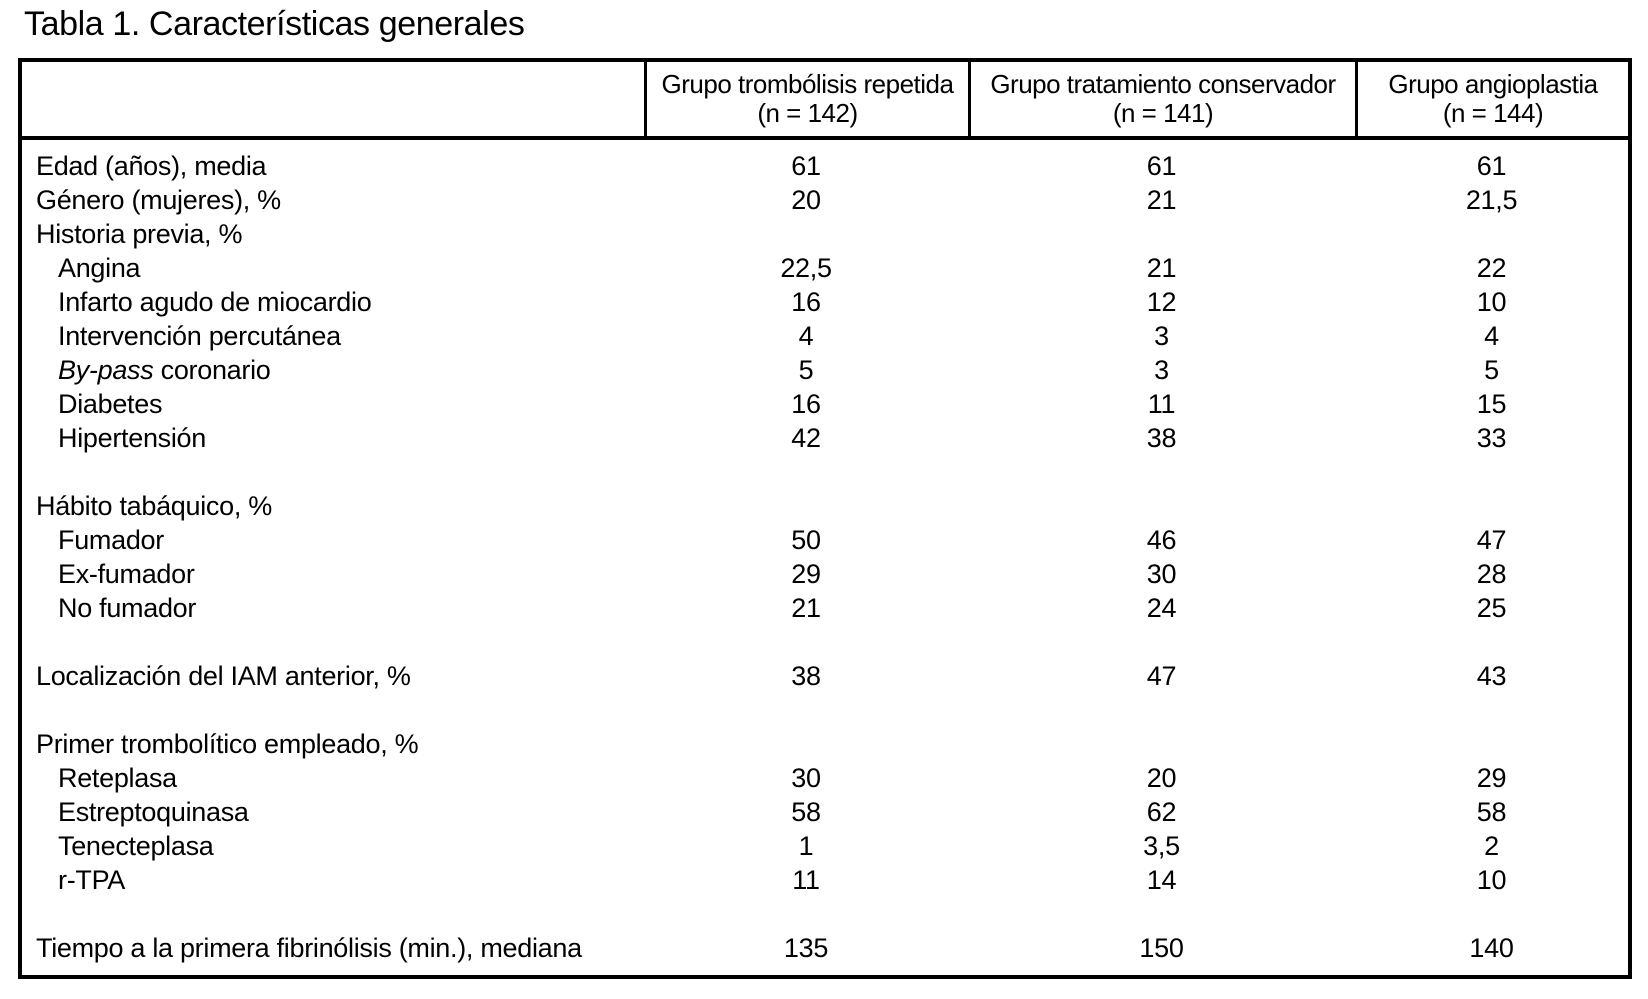  I want to click on row-label: Hábito tabáquico, %, so click(154, 506).